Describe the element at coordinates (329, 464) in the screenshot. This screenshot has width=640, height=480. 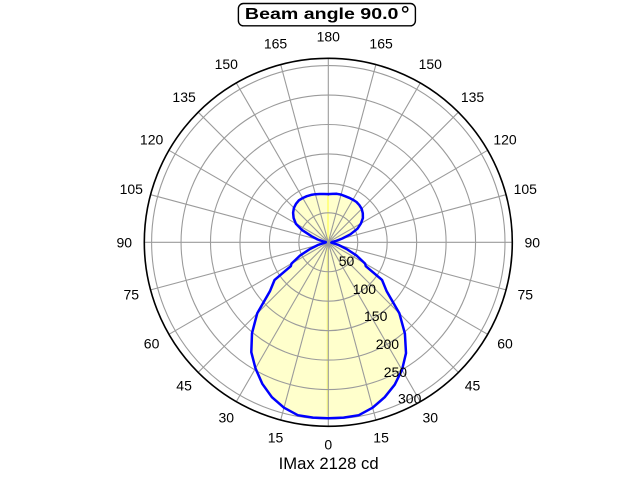
I see `svg-text: IMax 2128 cd` at that location.